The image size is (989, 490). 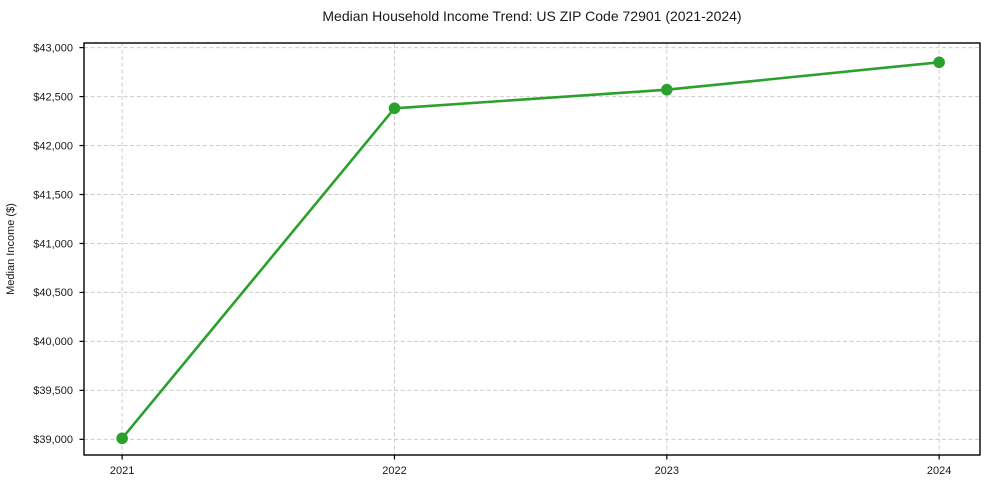 I want to click on y-tick-label: $39,000, so click(x=53, y=440).